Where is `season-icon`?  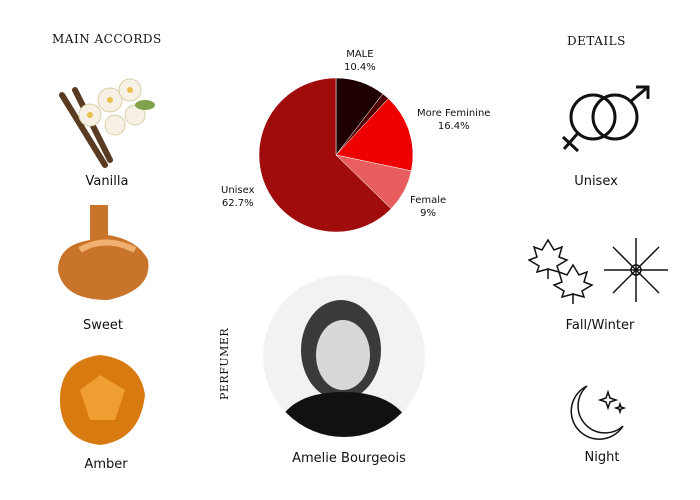 season-icon is located at coordinates (600, 270).